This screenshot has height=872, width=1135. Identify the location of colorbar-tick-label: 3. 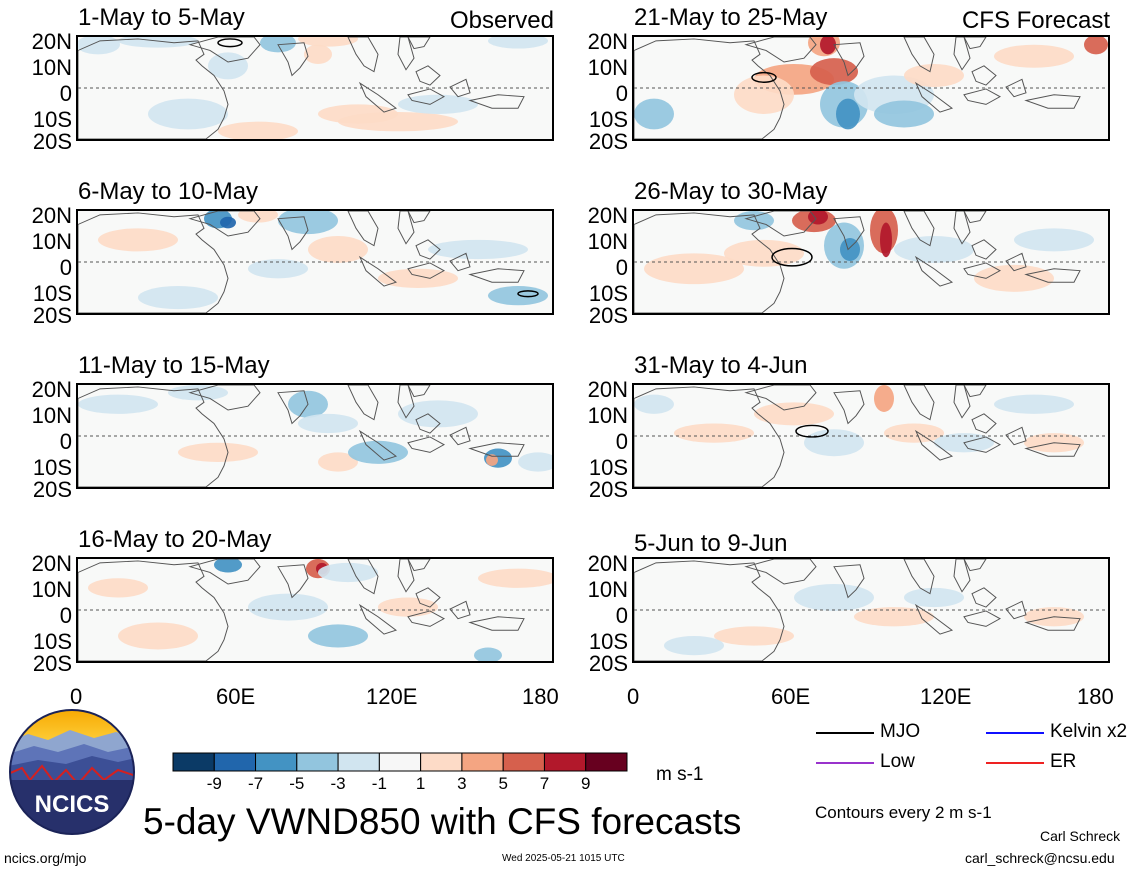
(462, 783).